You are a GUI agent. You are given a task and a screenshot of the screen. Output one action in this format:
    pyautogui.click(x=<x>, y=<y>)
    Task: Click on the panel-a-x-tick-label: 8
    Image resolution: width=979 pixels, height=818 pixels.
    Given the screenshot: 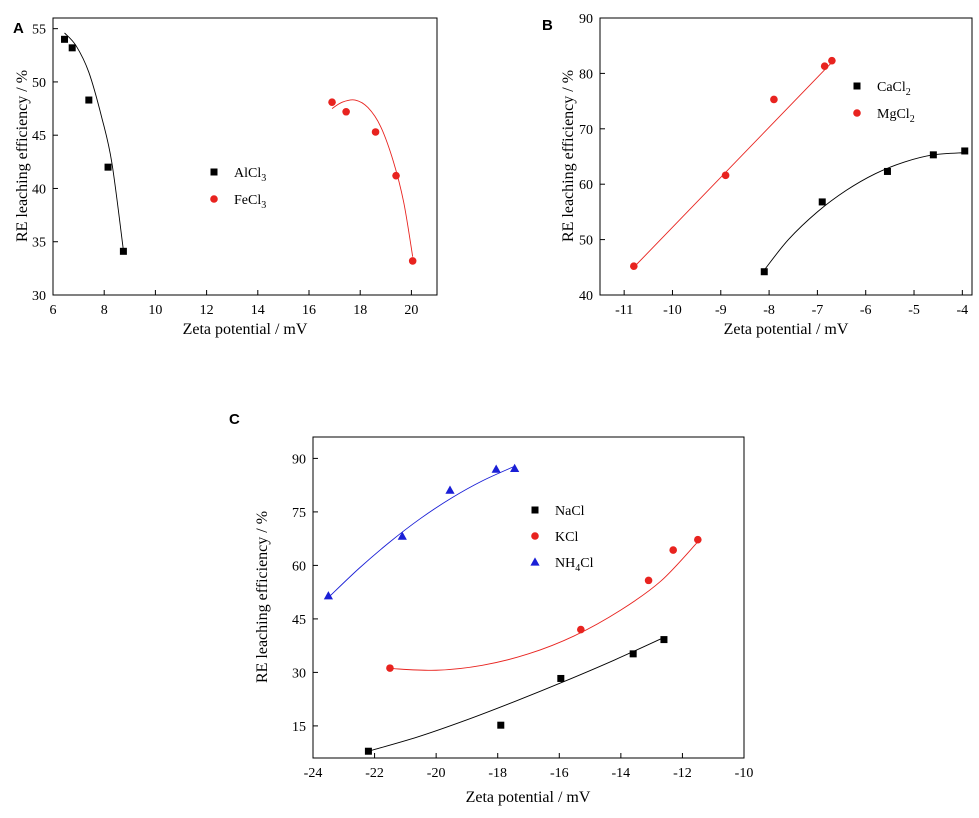 What is the action you would take?
    pyautogui.click(x=104, y=310)
    